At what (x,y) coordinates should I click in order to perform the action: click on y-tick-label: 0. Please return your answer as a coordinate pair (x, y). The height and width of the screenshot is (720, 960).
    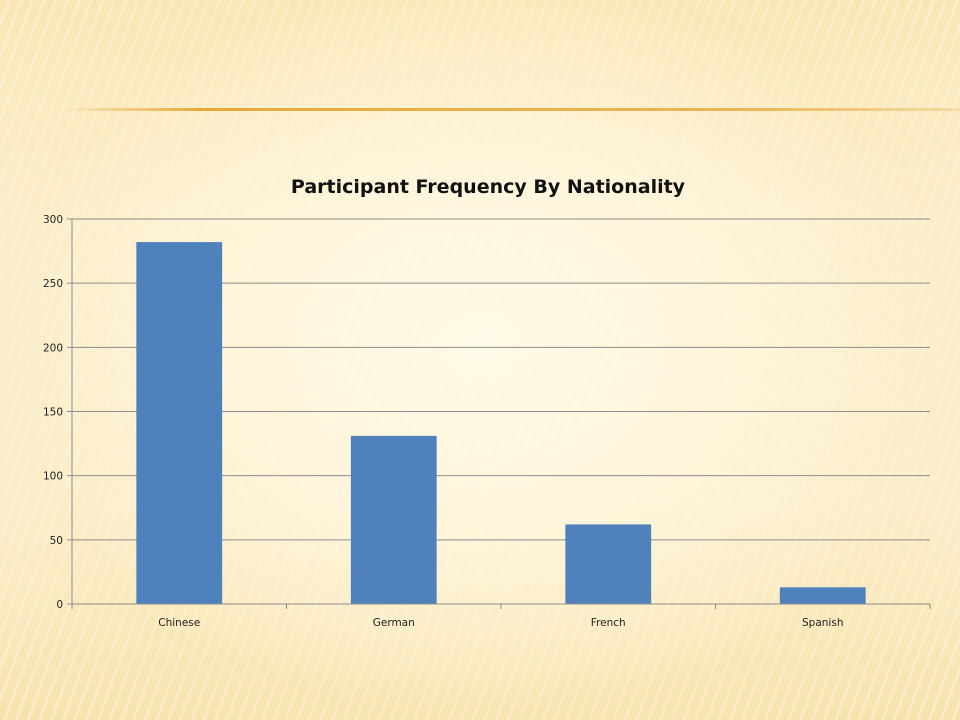
    Looking at the image, I should click on (59, 605).